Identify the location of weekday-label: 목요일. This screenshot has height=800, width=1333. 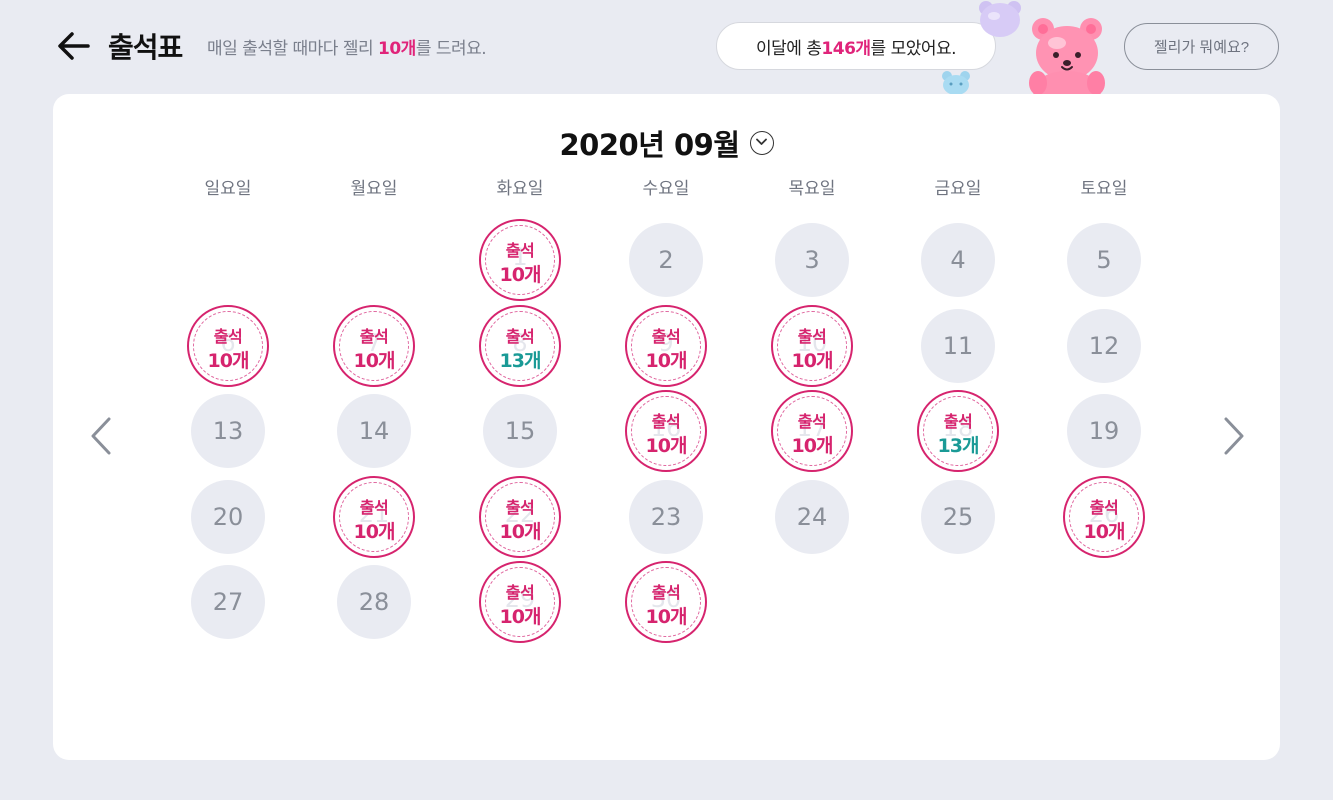
(812, 189).